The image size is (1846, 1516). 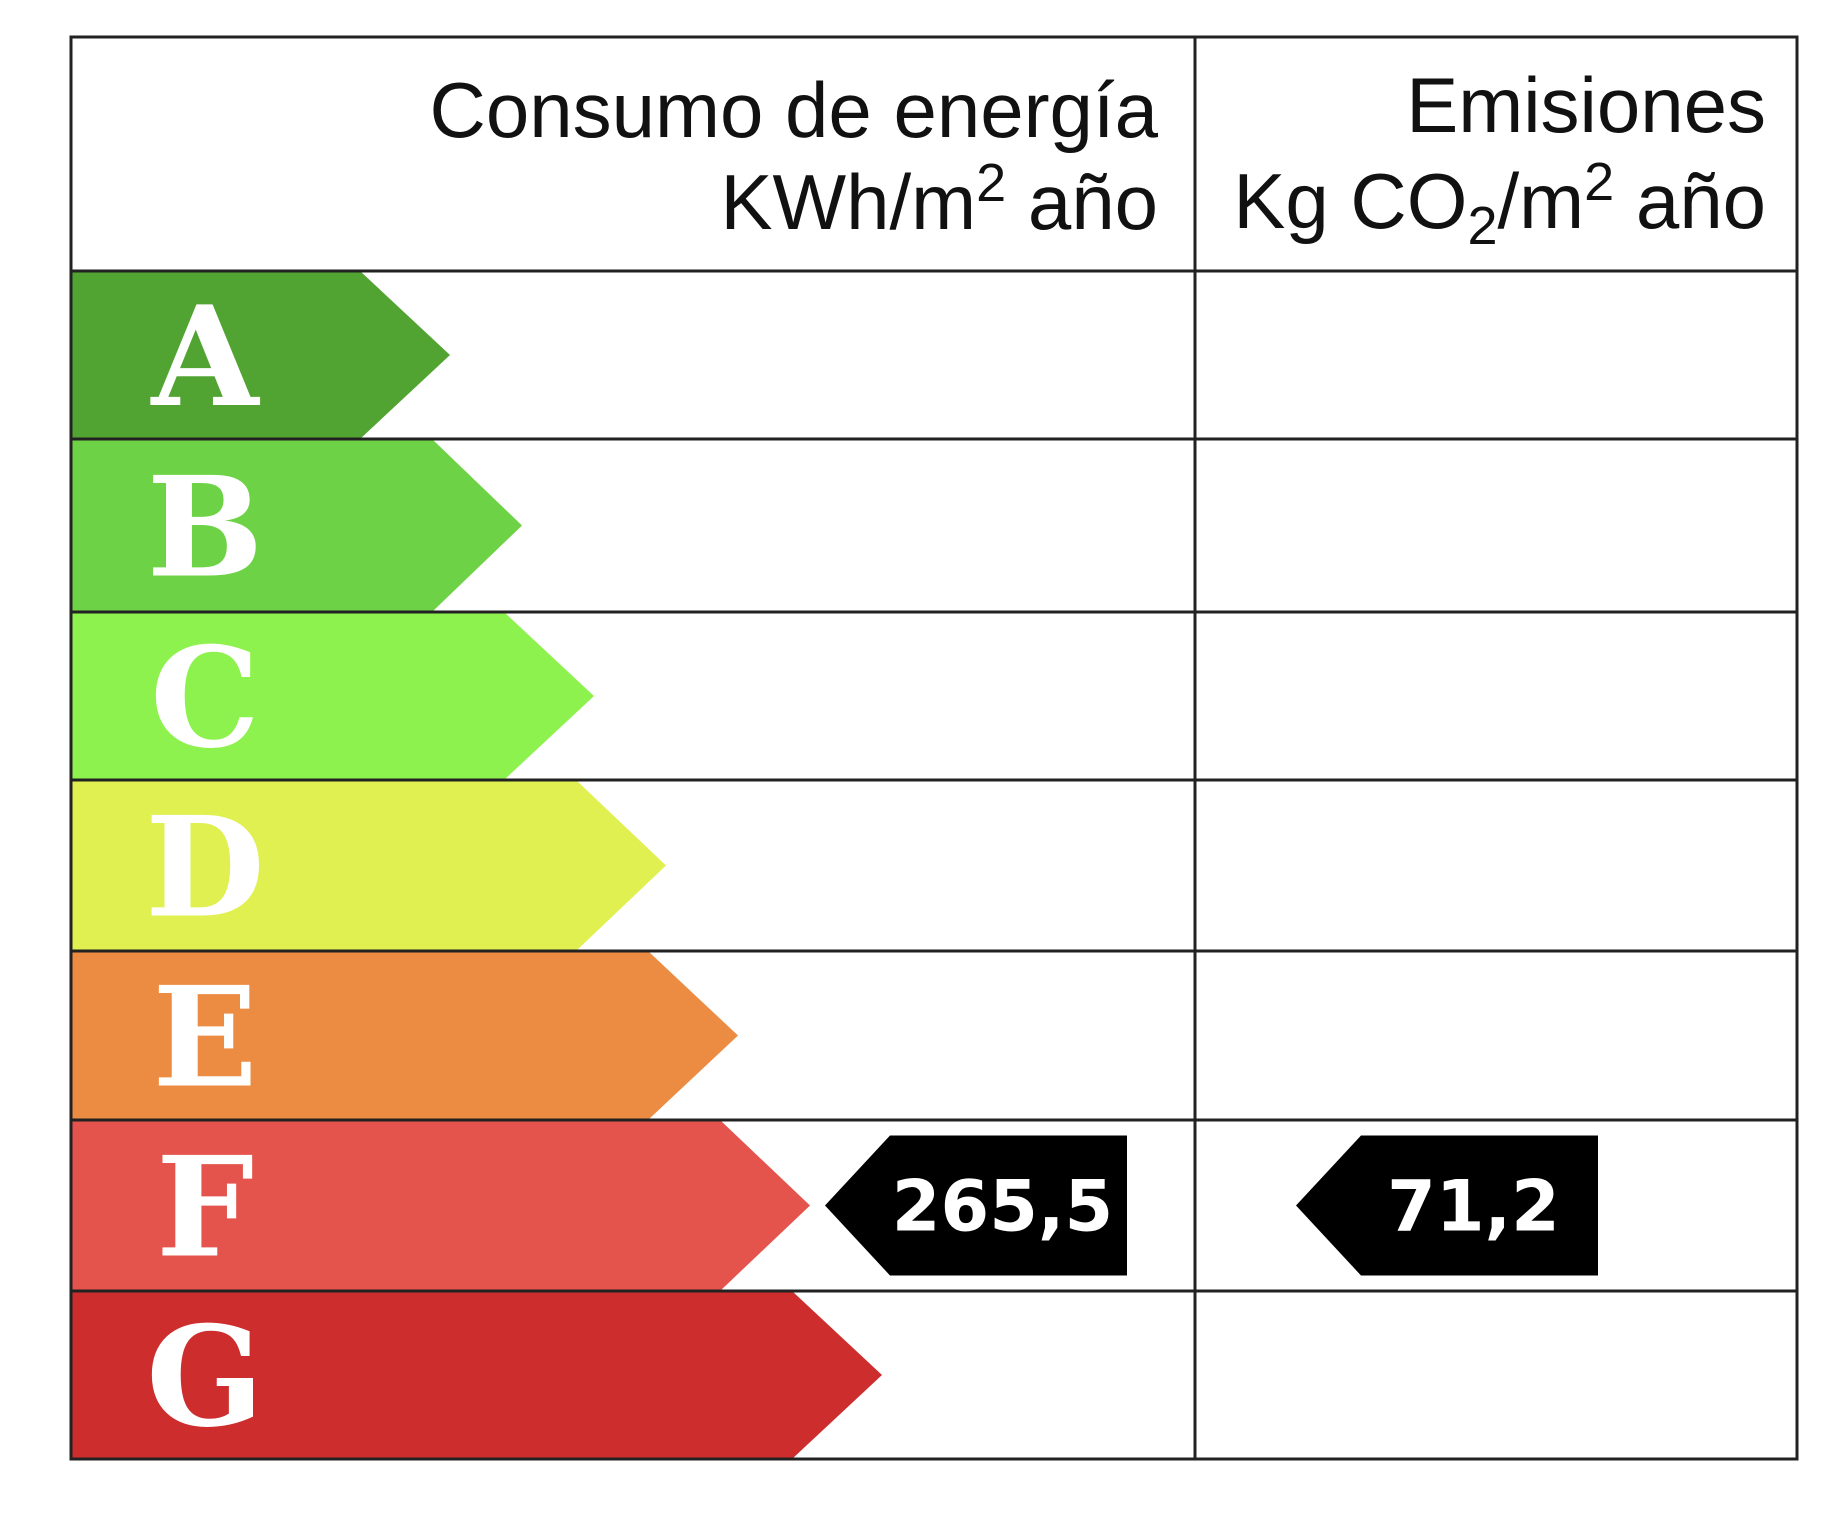 What do you see at coordinates (205, 527) in the screenshot?
I see `grade-letter-b: B` at bounding box center [205, 527].